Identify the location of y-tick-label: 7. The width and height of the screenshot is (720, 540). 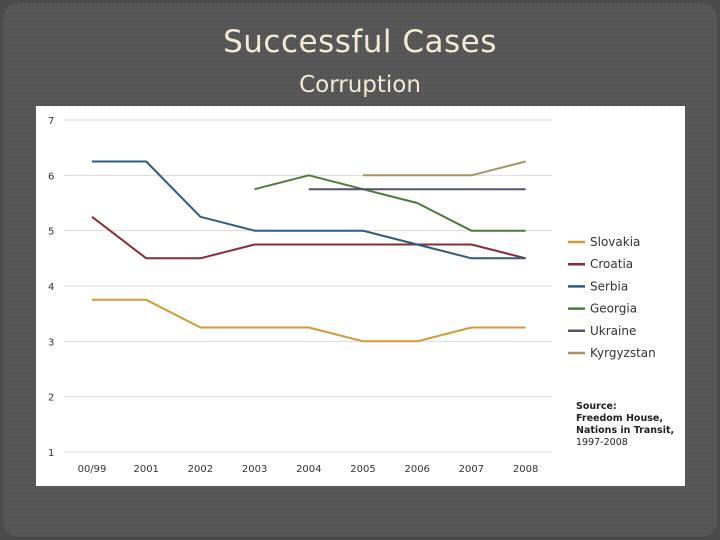
(51, 121).